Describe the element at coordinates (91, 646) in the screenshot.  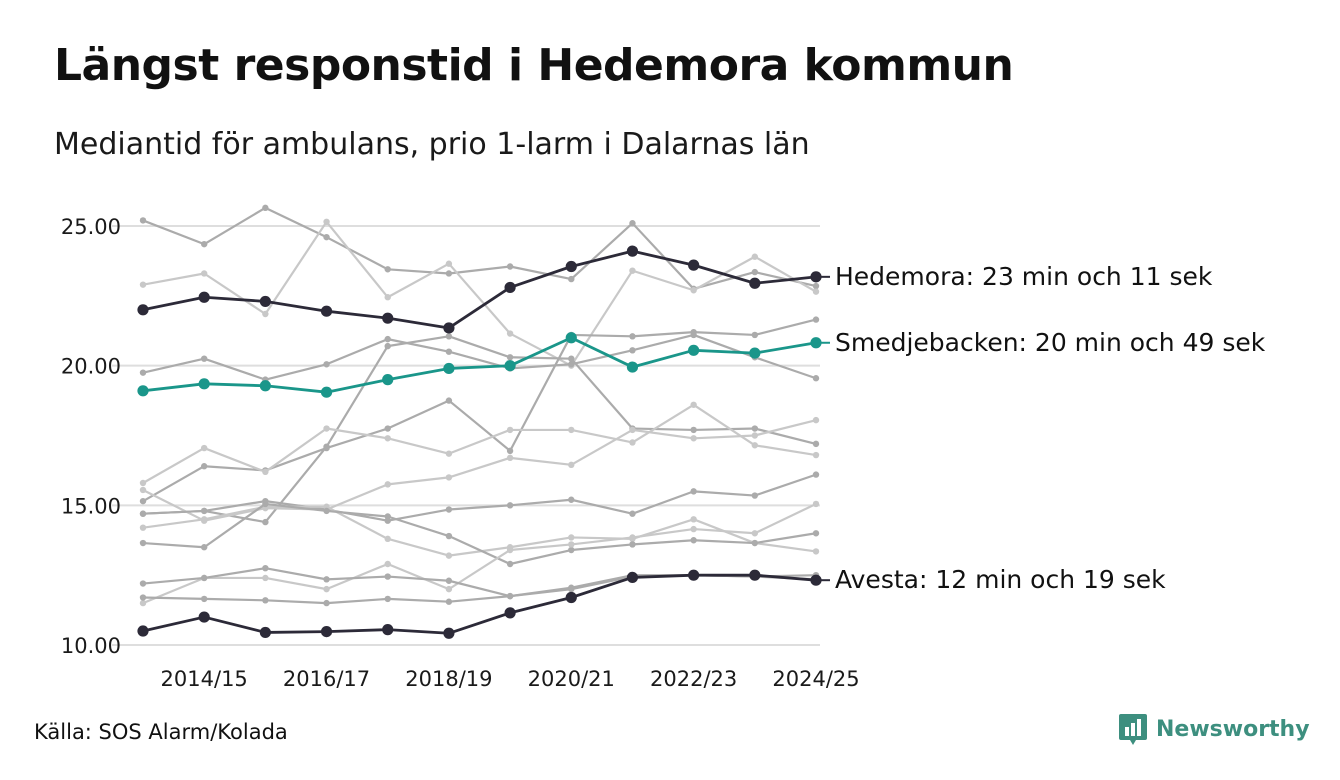
I see `y-tick-label: 10.00` at that location.